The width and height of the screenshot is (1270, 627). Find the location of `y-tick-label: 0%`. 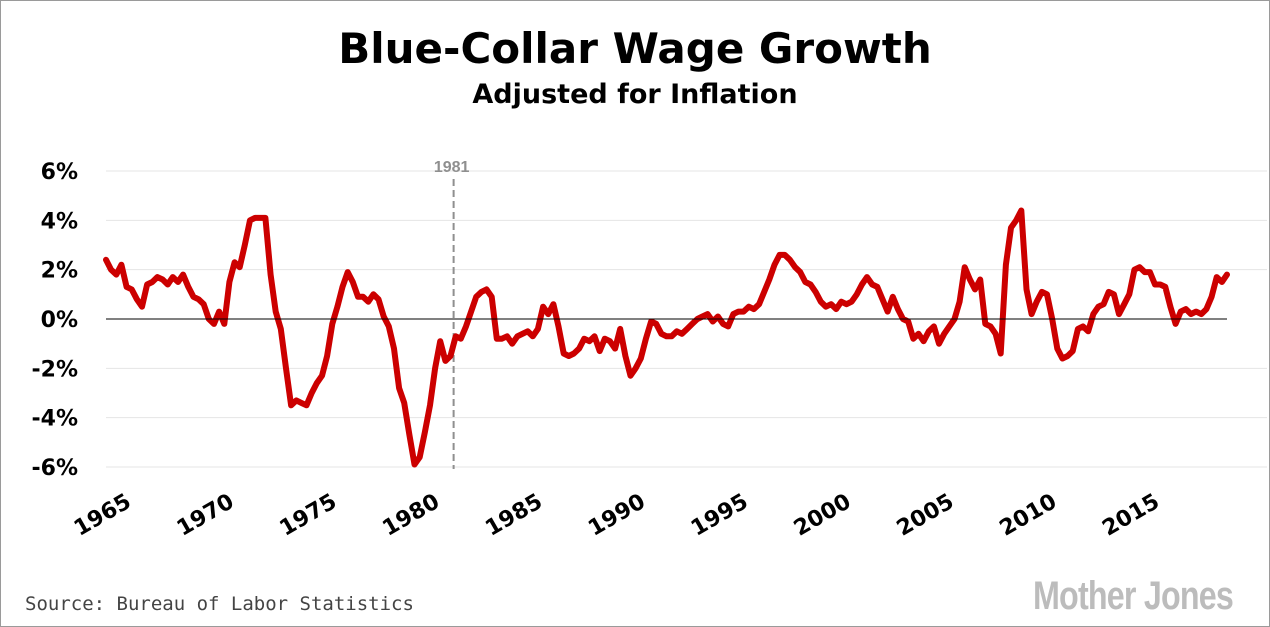

y-tick-label: 0% is located at coordinates (59, 320).